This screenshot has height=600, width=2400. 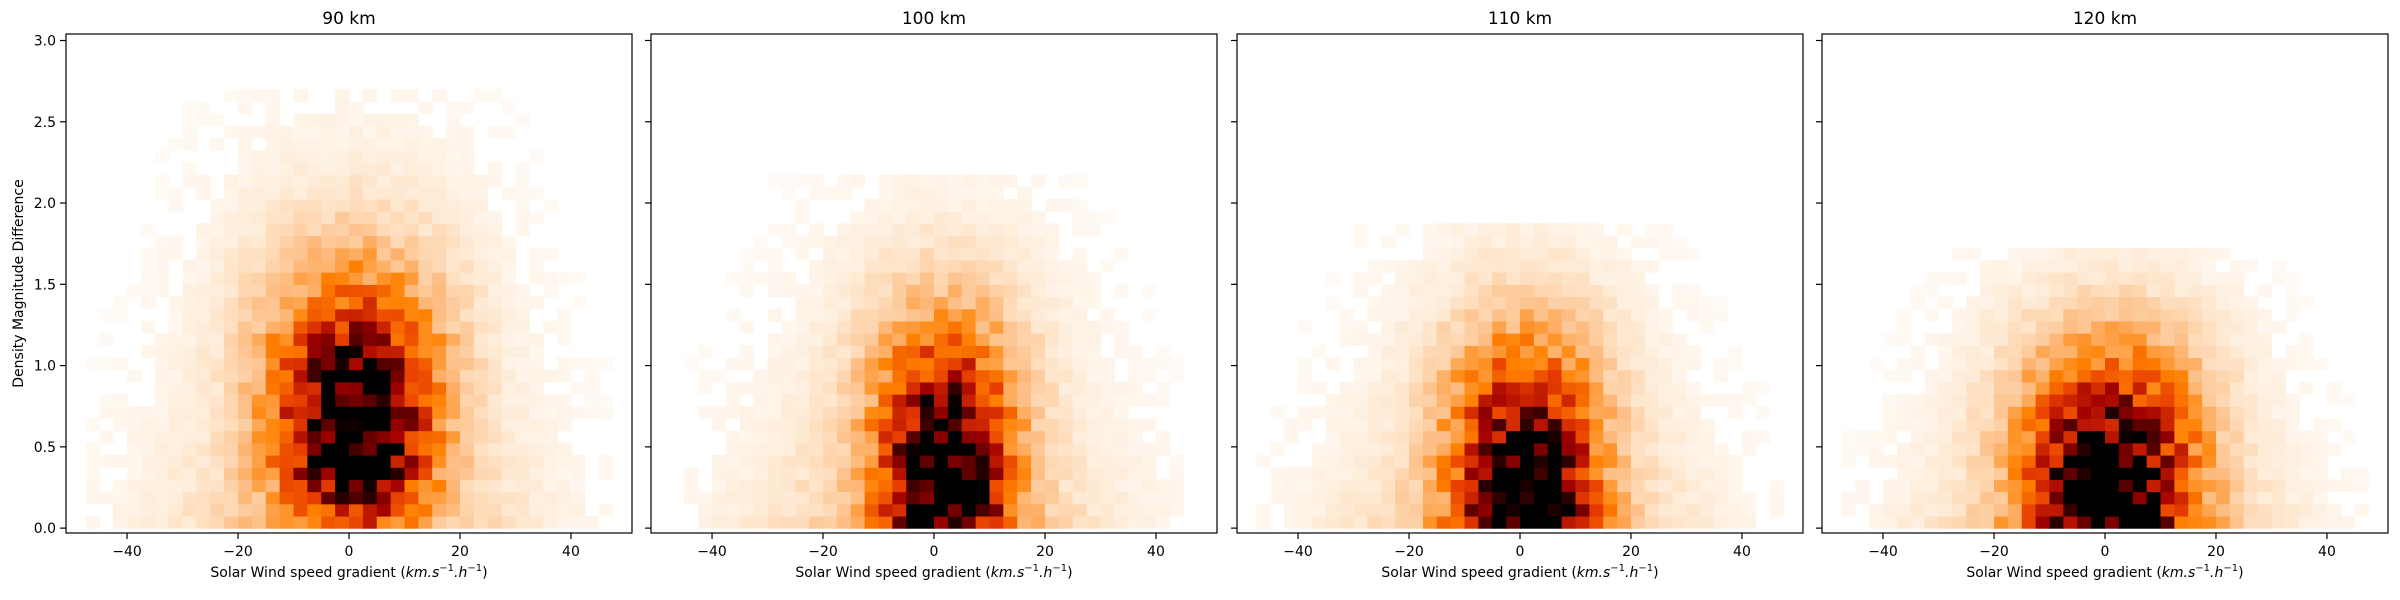 What do you see at coordinates (1519, 572) in the screenshot?
I see `x-axis-label: Solar Wind speed gradient (km.s−1.h−1)` at bounding box center [1519, 572].